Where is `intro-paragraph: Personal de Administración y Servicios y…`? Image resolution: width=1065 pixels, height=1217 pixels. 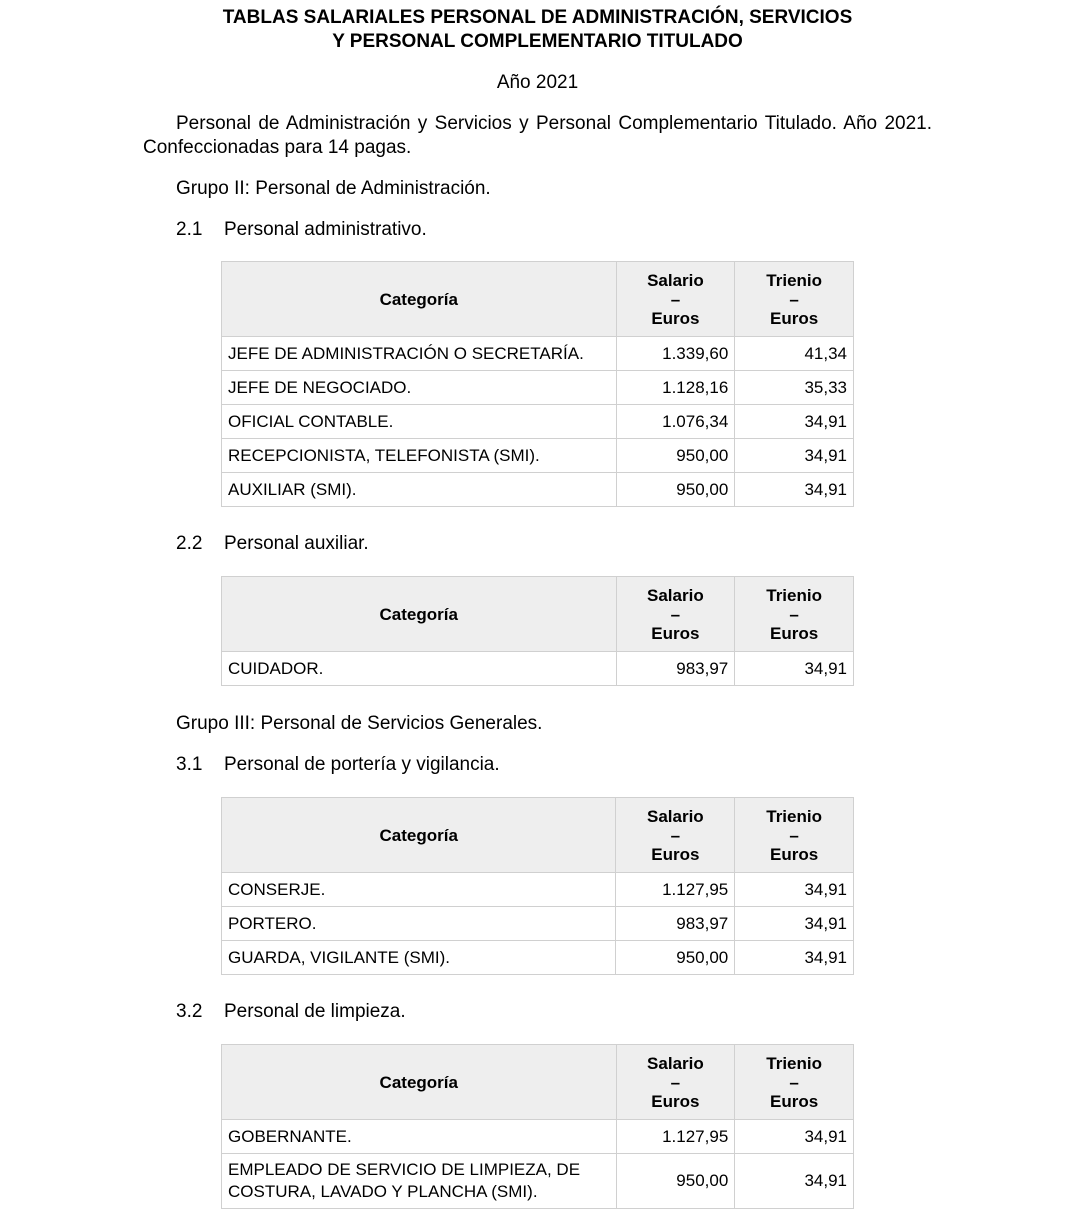 intro-paragraph: Personal de Administración y Servicios y… is located at coordinates (537, 135).